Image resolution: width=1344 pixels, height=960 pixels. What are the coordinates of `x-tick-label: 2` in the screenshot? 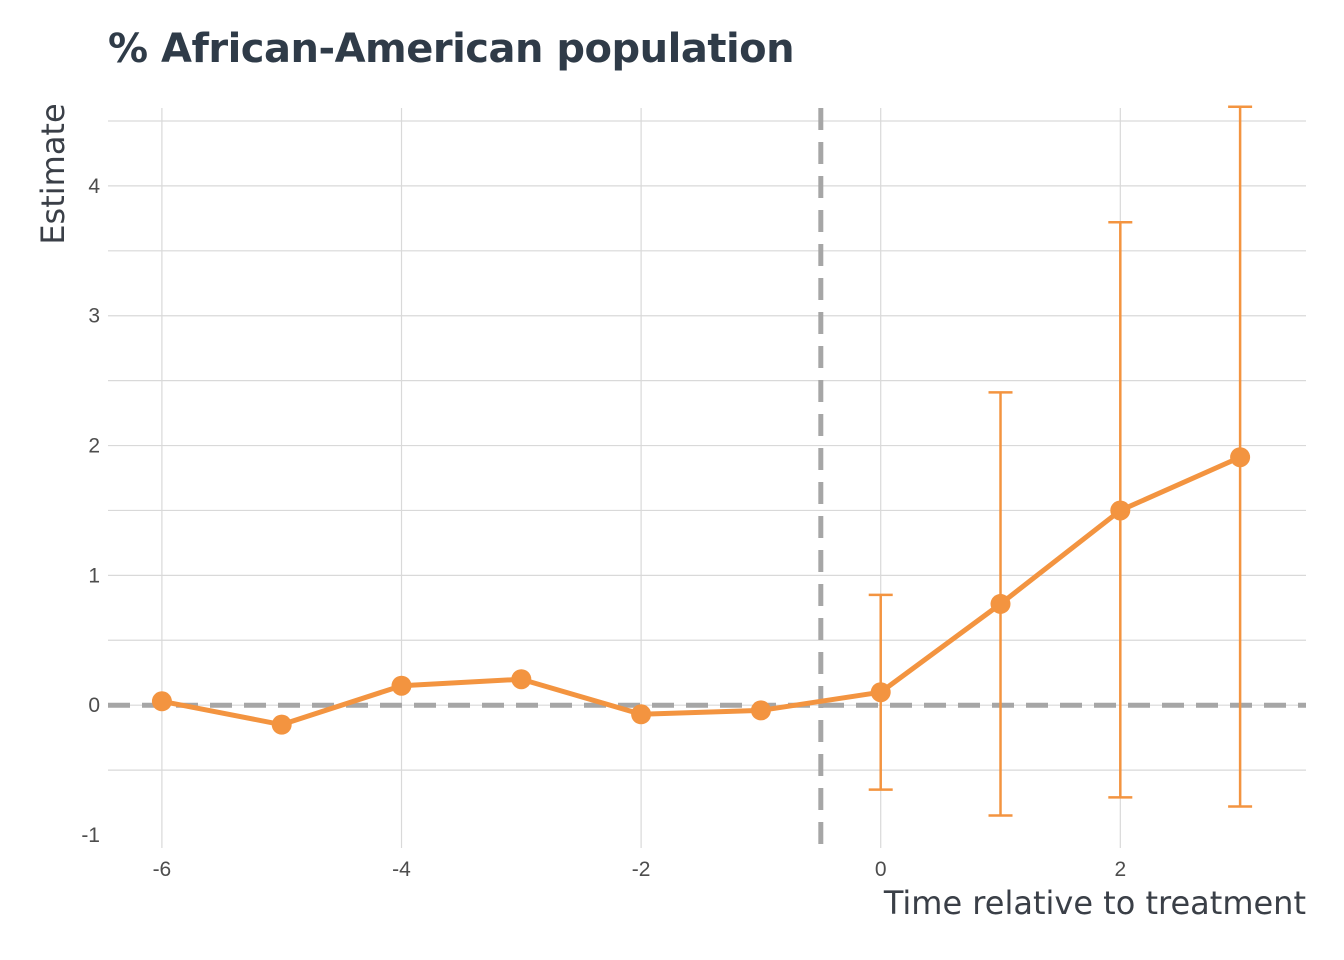 It's located at (1120, 869).